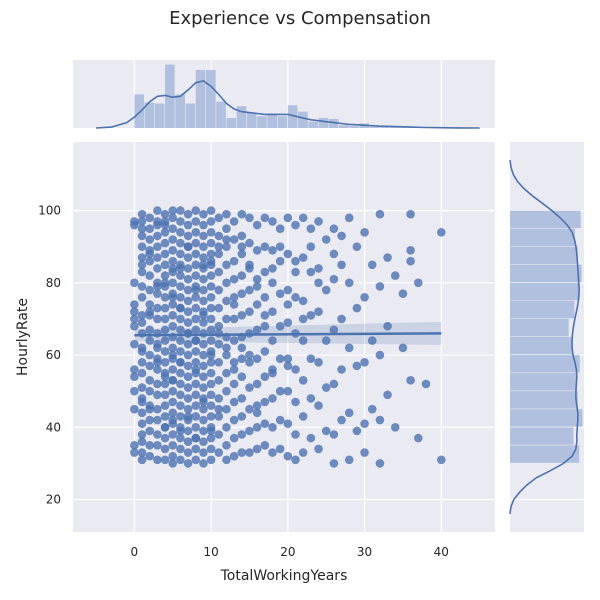 This screenshot has width=600, height=600. What do you see at coordinates (49, 211) in the screenshot?
I see `y-tick-label: 100` at bounding box center [49, 211].